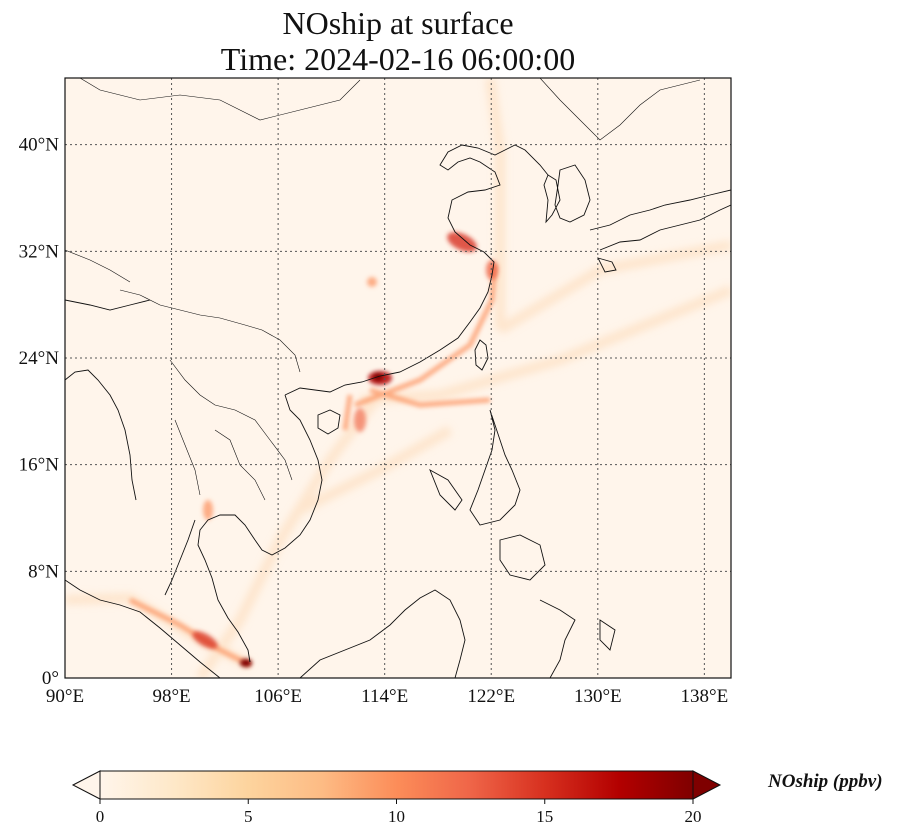 The width and height of the screenshot is (904, 836). I want to click on colorbar: 0 5 10 15 20, so click(396, 798).